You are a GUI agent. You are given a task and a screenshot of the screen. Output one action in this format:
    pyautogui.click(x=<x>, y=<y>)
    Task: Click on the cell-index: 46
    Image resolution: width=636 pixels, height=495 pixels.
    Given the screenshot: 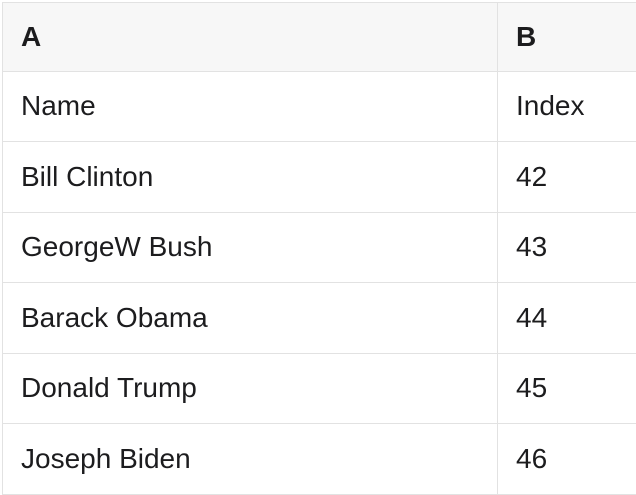 What is the action you would take?
    pyautogui.click(x=532, y=458)
    